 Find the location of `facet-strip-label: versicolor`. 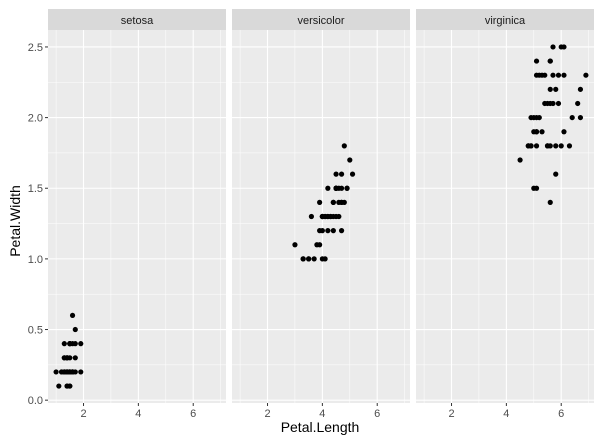

facet-strip-label: versicolor is located at coordinates (320, 21).